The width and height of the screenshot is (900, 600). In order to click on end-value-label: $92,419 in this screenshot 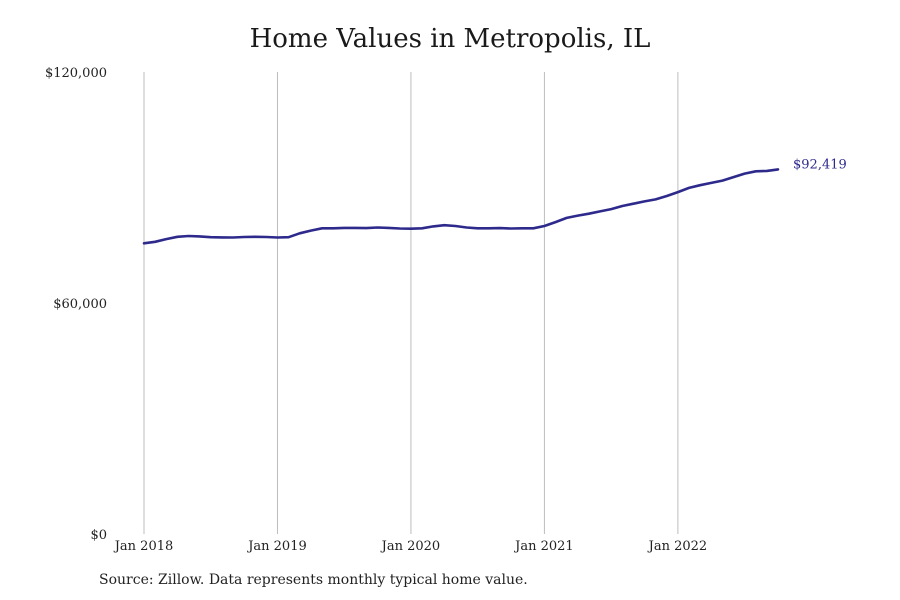, I will do `click(820, 164)`.